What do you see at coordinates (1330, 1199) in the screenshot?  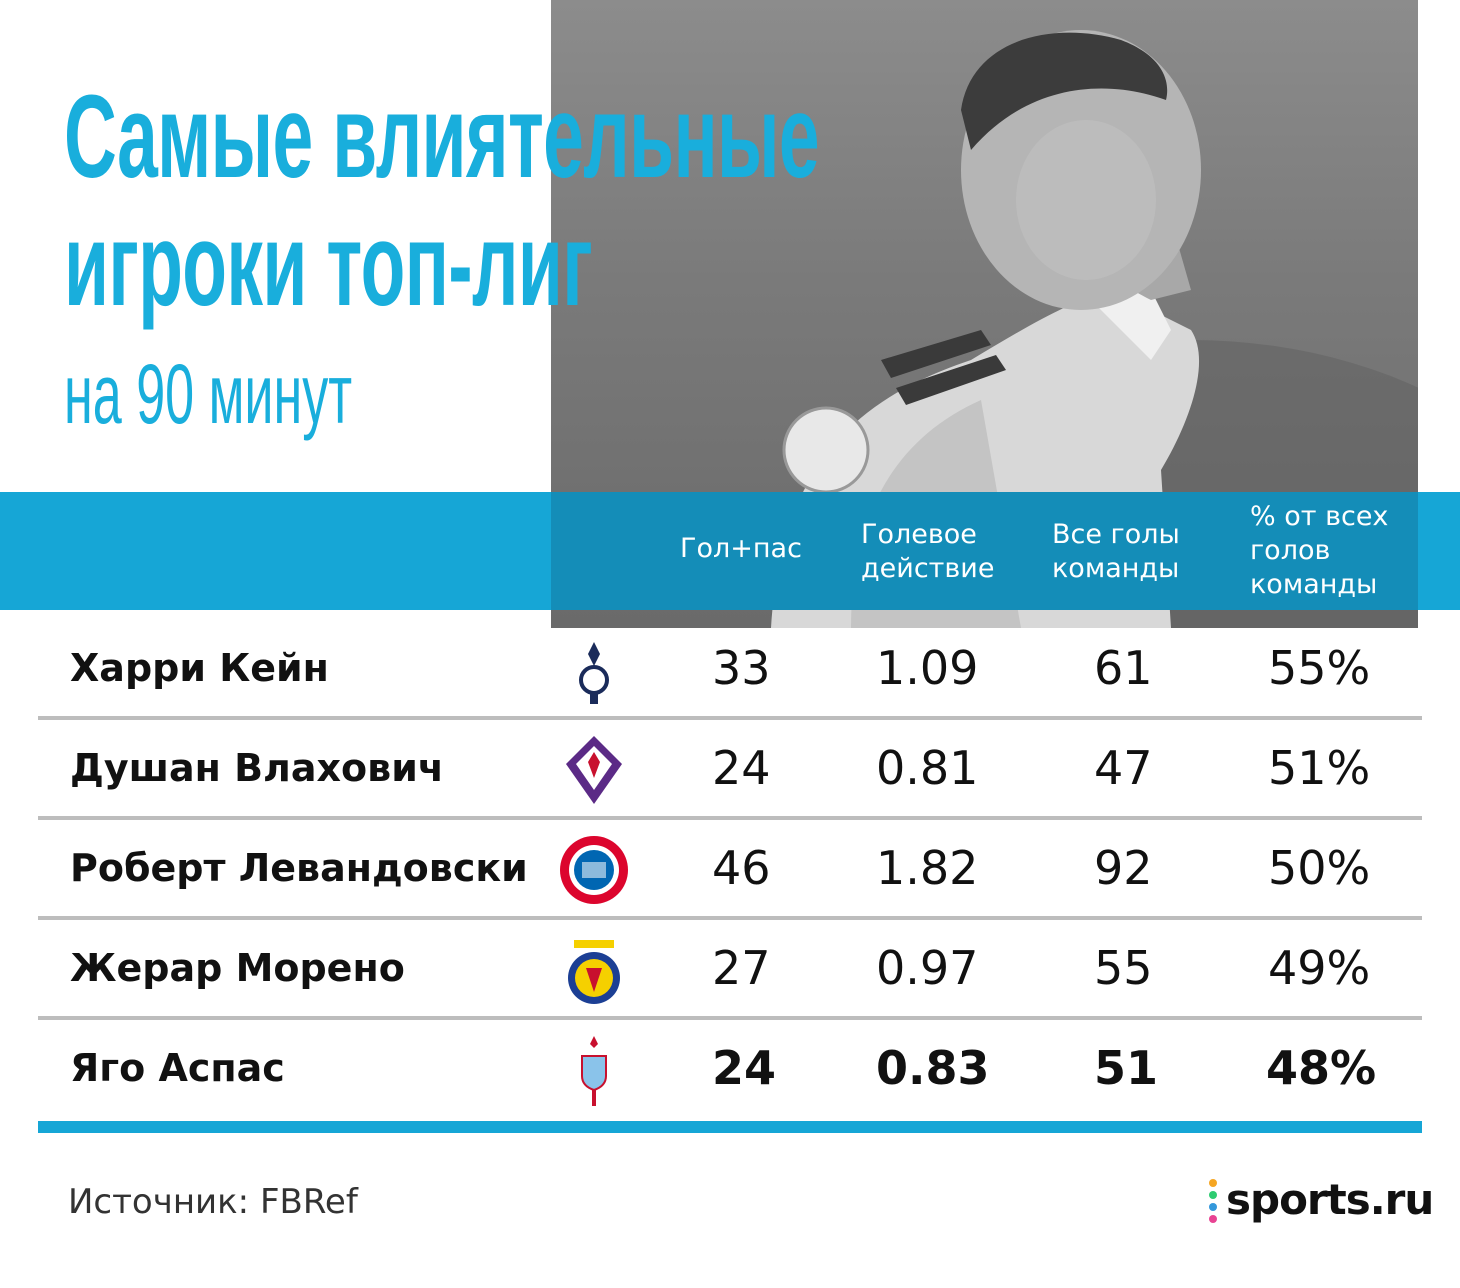 I see `brand-name: sports.ru` at bounding box center [1330, 1199].